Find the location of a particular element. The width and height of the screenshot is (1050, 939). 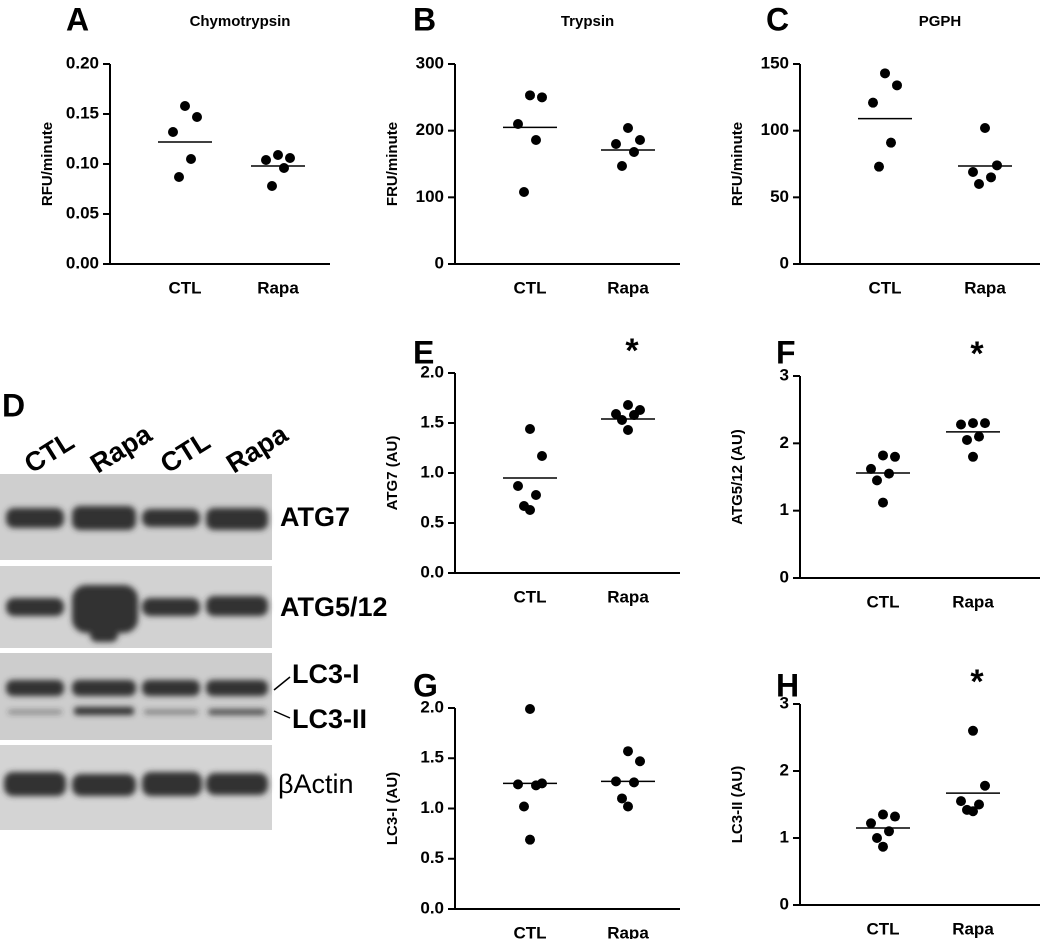

y-axis-label: ATG5/12 (AU) is located at coordinates (737, 477).